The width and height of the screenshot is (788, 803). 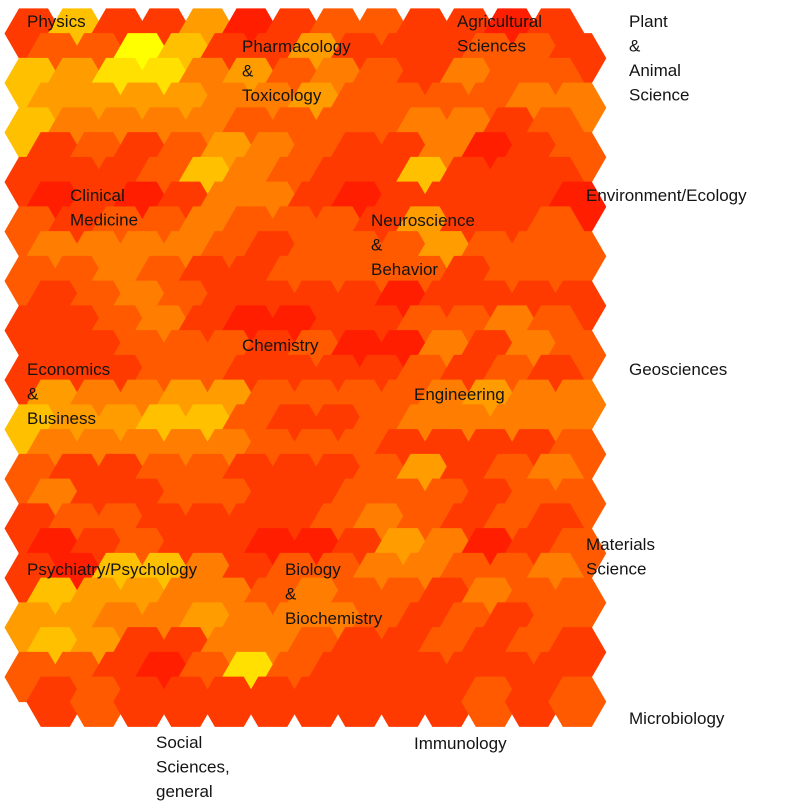 What do you see at coordinates (648, 21) in the screenshot?
I see `region-label-line: Plant` at bounding box center [648, 21].